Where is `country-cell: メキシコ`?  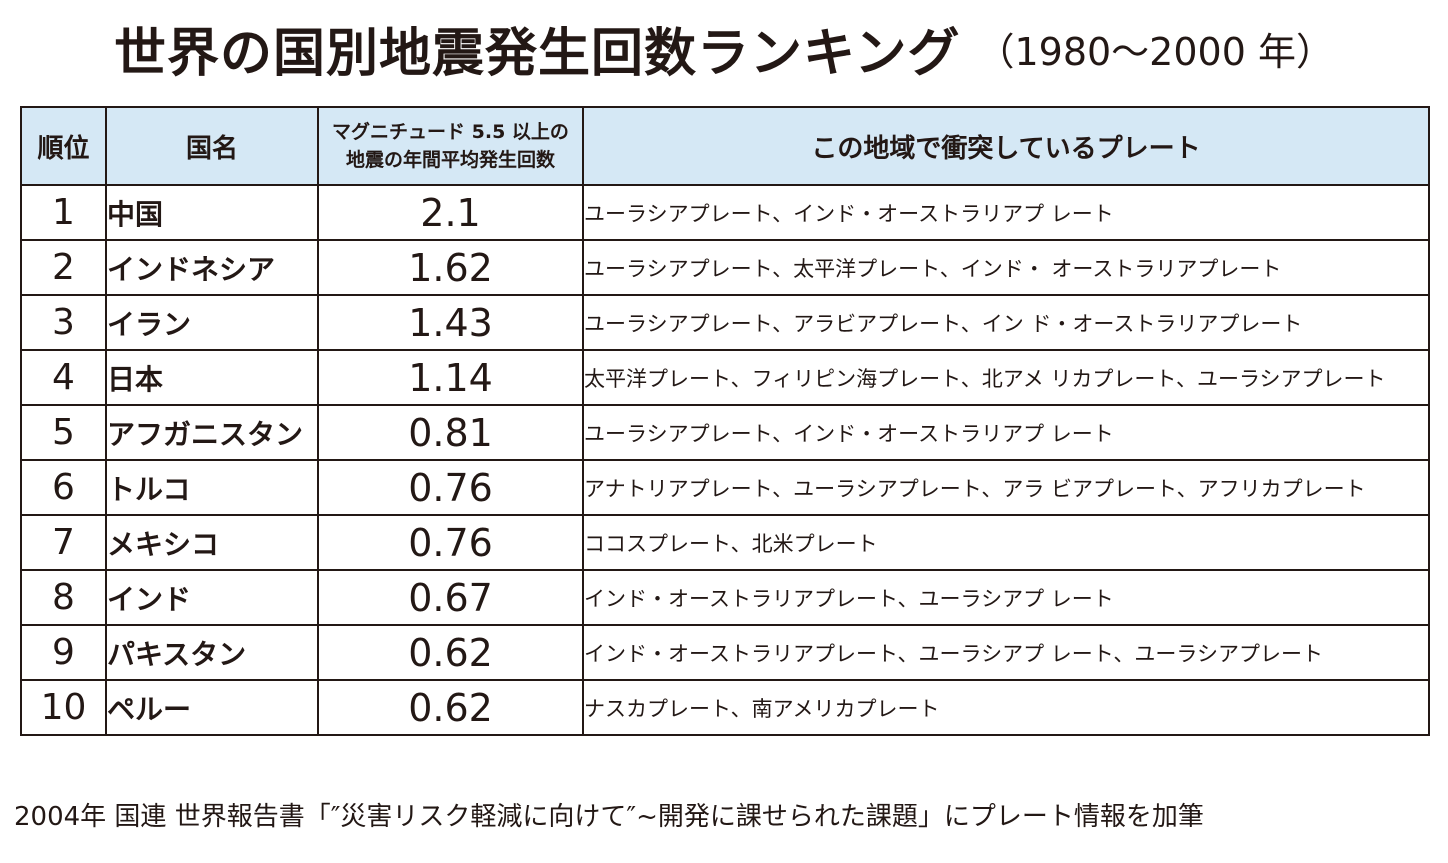 country-cell: メキシコ is located at coordinates (212, 542).